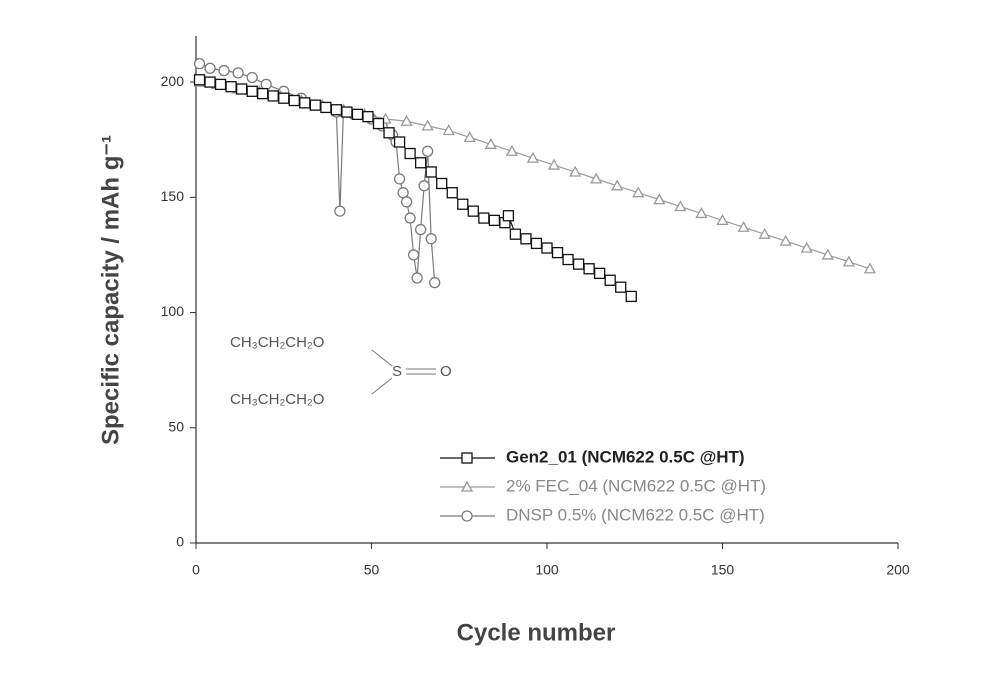 This screenshot has width=996, height=681. What do you see at coordinates (625, 456) in the screenshot?
I see `legend-text: Gen2_01 (NCM622 0.5C @HT)` at bounding box center [625, 456].